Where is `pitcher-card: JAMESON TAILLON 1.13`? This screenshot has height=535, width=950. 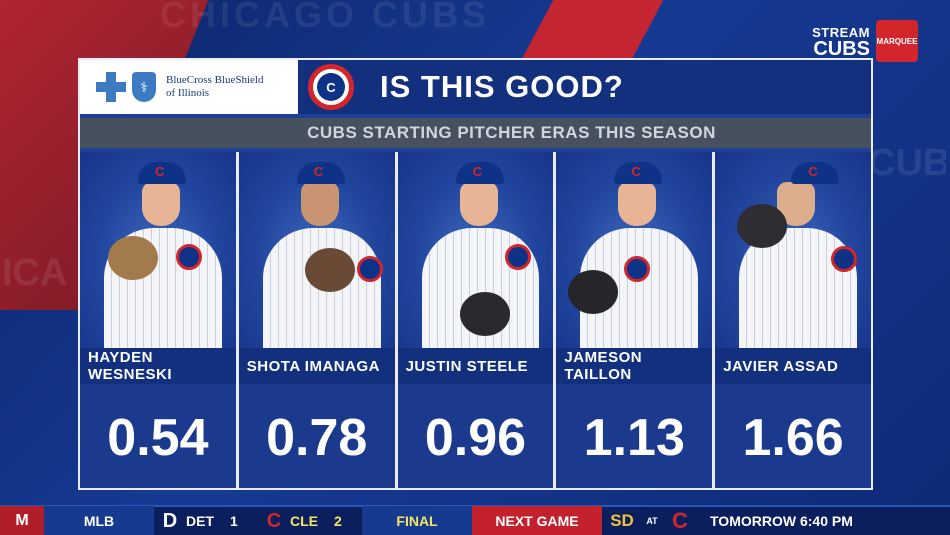
pitcher-card: JAMESON TAILLON 1.13 is located at coordinates (634, 320).